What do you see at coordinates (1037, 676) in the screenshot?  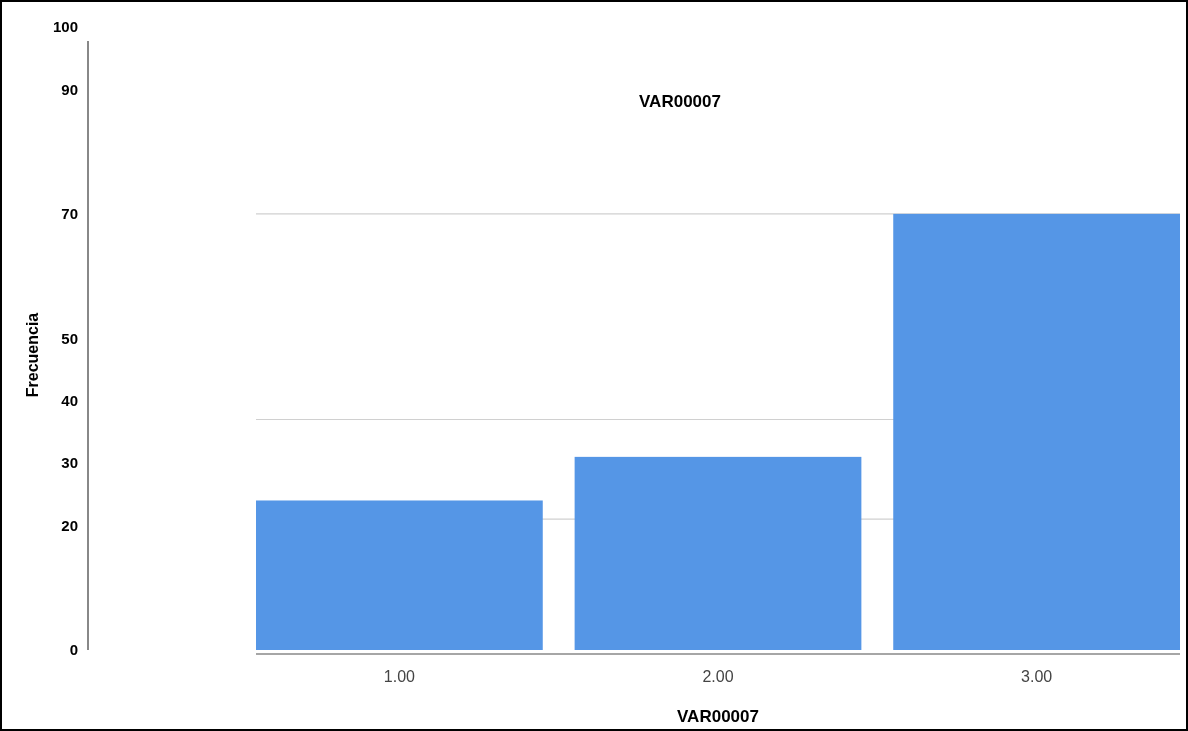 I see `x-tick-label: 3.00` at bounding box center [1037, 676].